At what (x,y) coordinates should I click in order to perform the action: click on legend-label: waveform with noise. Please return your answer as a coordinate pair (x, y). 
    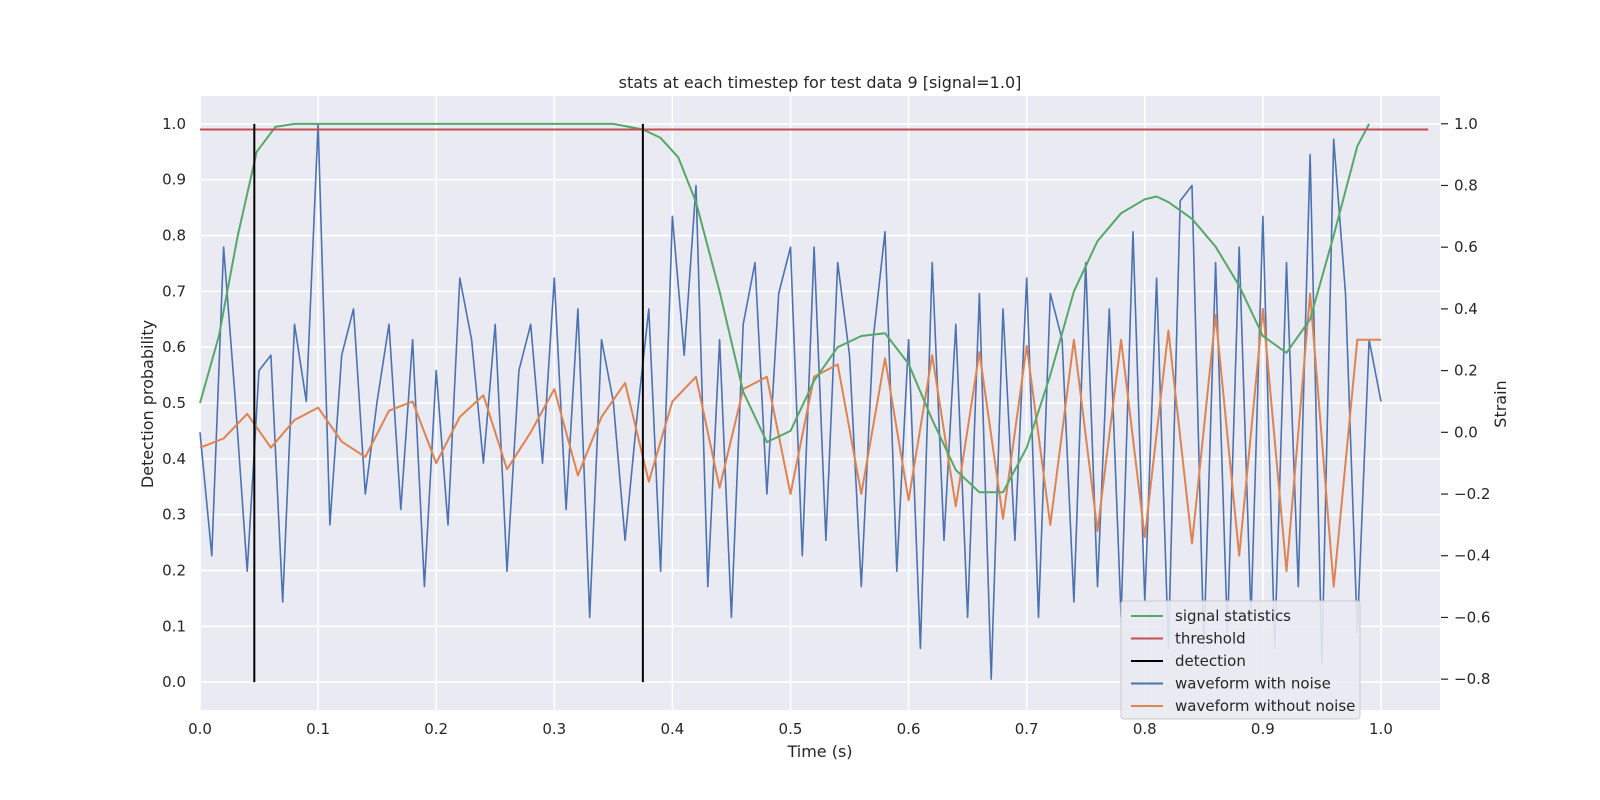
    Looking at the image, I should click on (1253, 684).